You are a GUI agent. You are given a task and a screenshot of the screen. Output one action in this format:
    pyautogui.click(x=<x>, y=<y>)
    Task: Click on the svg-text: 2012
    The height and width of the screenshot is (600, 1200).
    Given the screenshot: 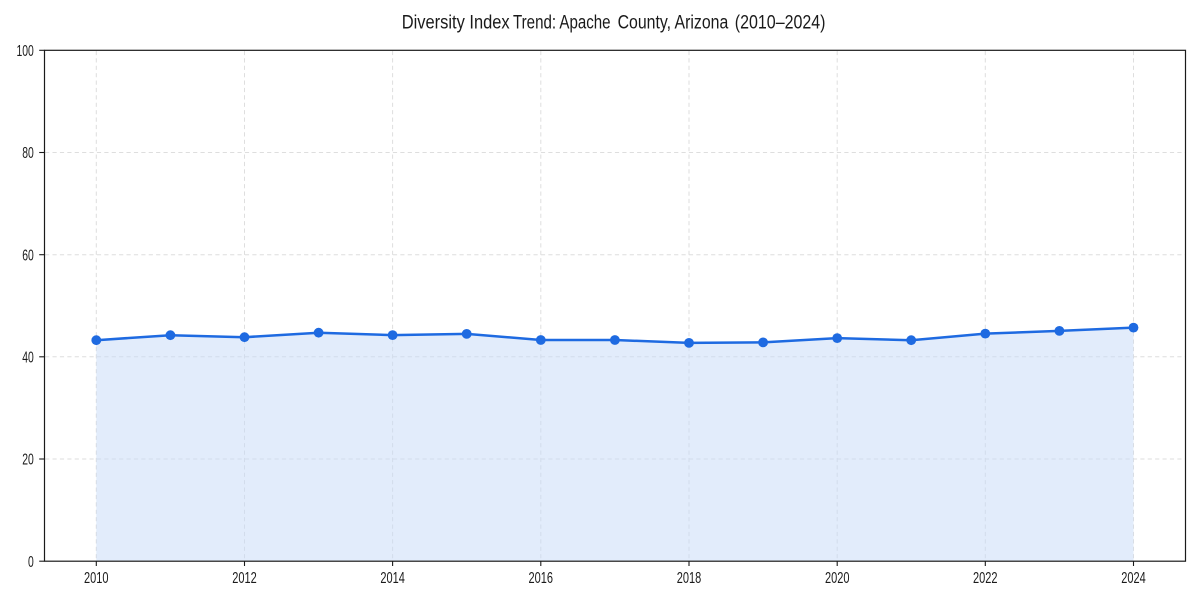 What is the action you would take?
    pyautogui.click(x=244, y=577)
    